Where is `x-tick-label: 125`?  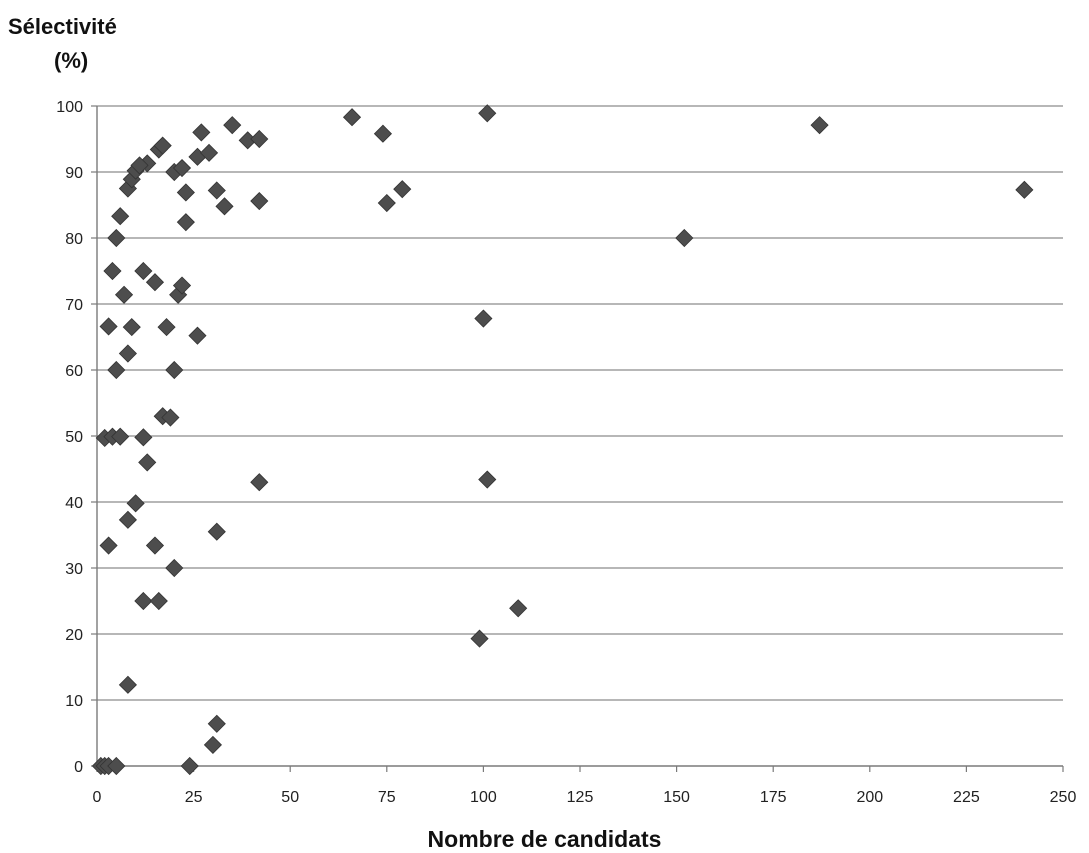
x-tick-label: 125 is located at coordinates (580, 797).